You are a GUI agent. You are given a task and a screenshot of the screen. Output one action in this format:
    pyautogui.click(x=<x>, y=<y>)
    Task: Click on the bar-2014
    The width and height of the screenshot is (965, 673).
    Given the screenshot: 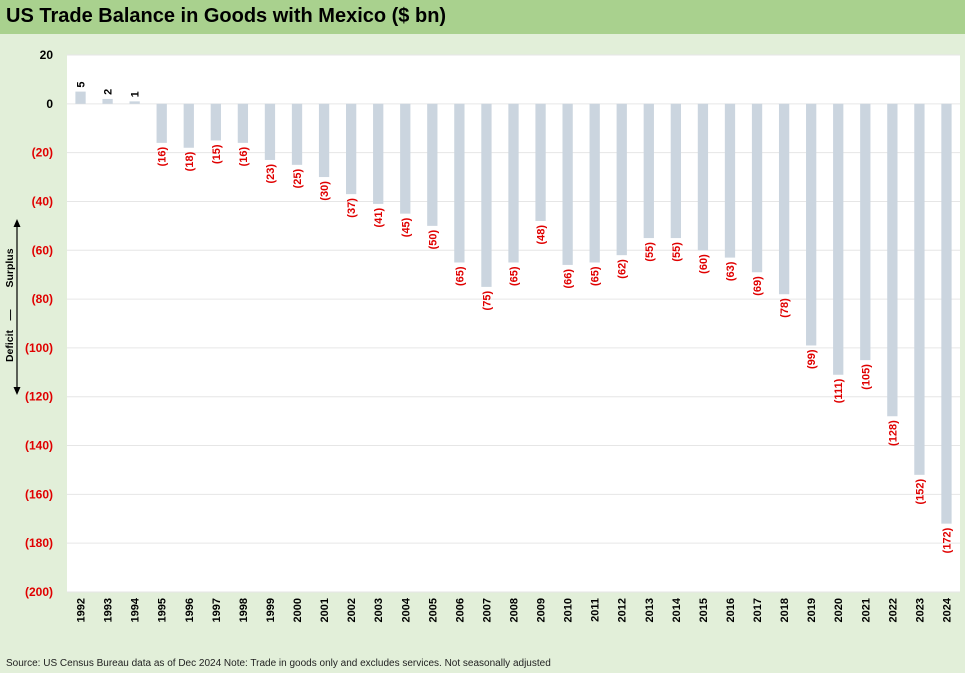 What is the action you would take?
    pyautogui.click(x=676, y=171)
    